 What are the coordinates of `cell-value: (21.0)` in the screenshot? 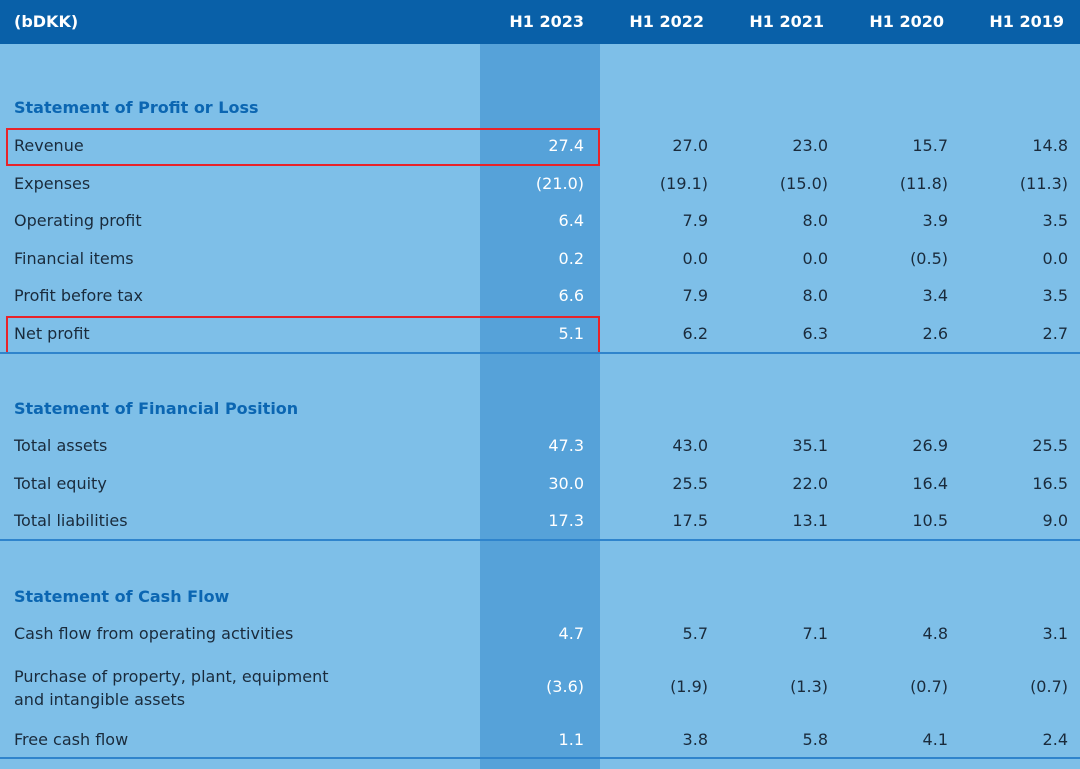 It's located at (559, 183).